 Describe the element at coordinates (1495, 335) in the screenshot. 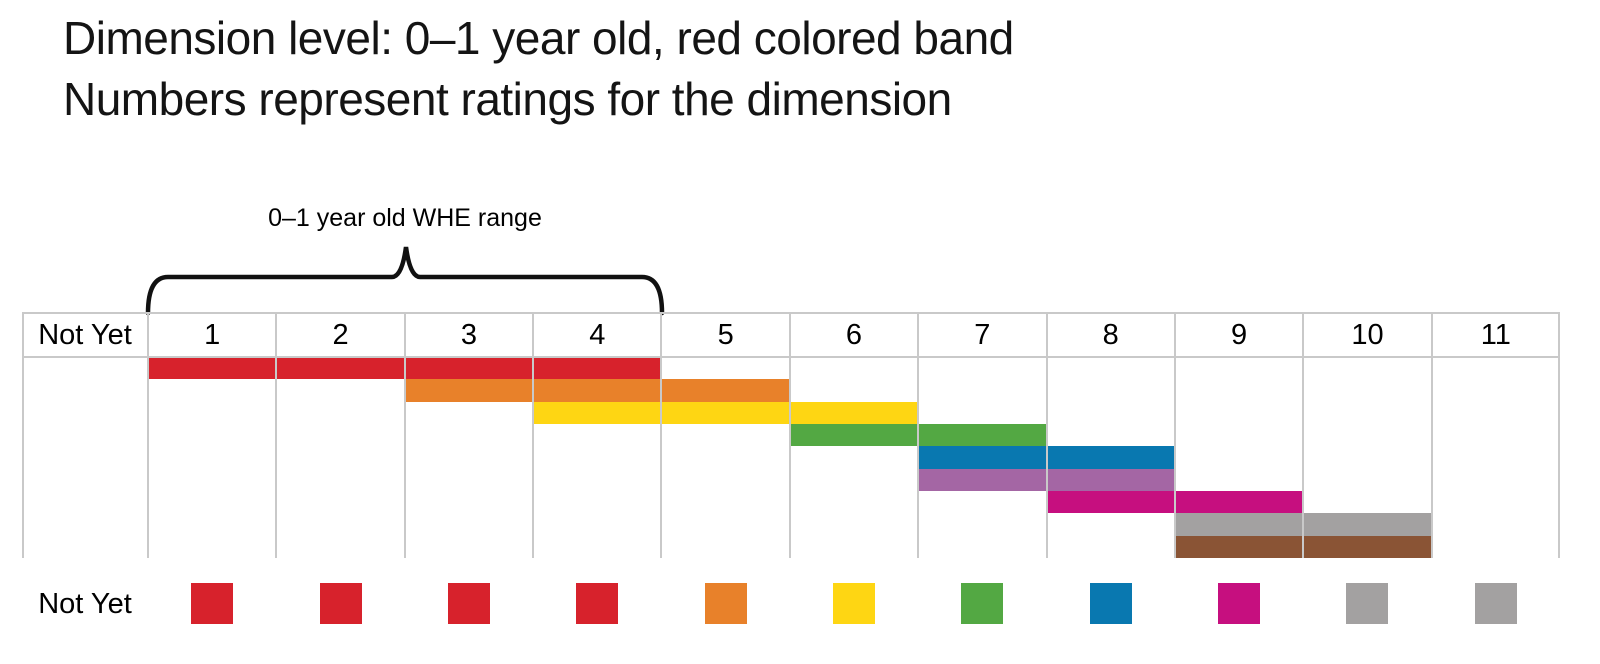

I see `column-header-11: 11` at that location.